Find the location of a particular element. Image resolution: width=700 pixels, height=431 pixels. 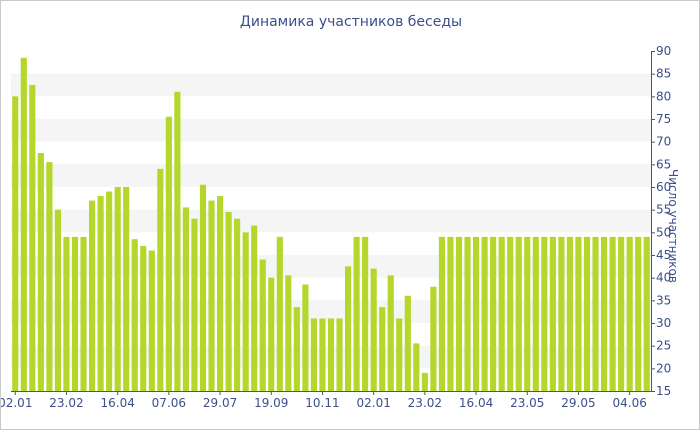

y-tick-label: 35 is located at coordinates (663, 300).